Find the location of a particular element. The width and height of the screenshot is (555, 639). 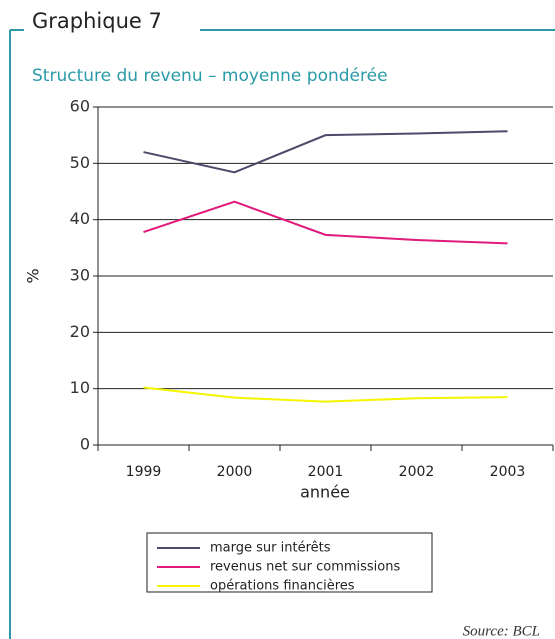

legend-label: opérations financières is located at coordinates (282, 586).